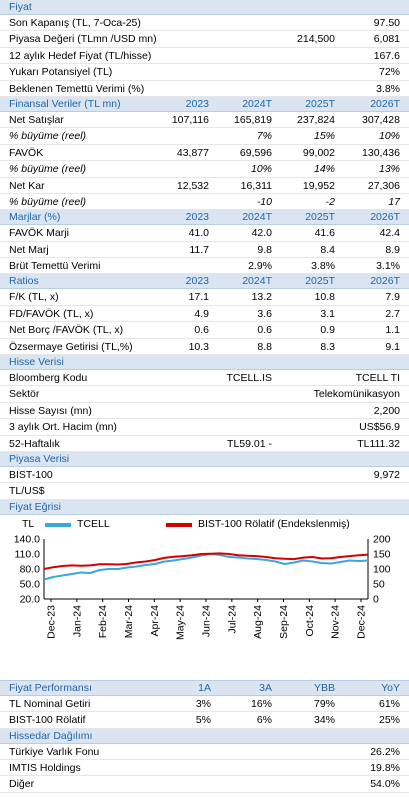  I want to click on right-tick-label: 0, so click(376, 599).